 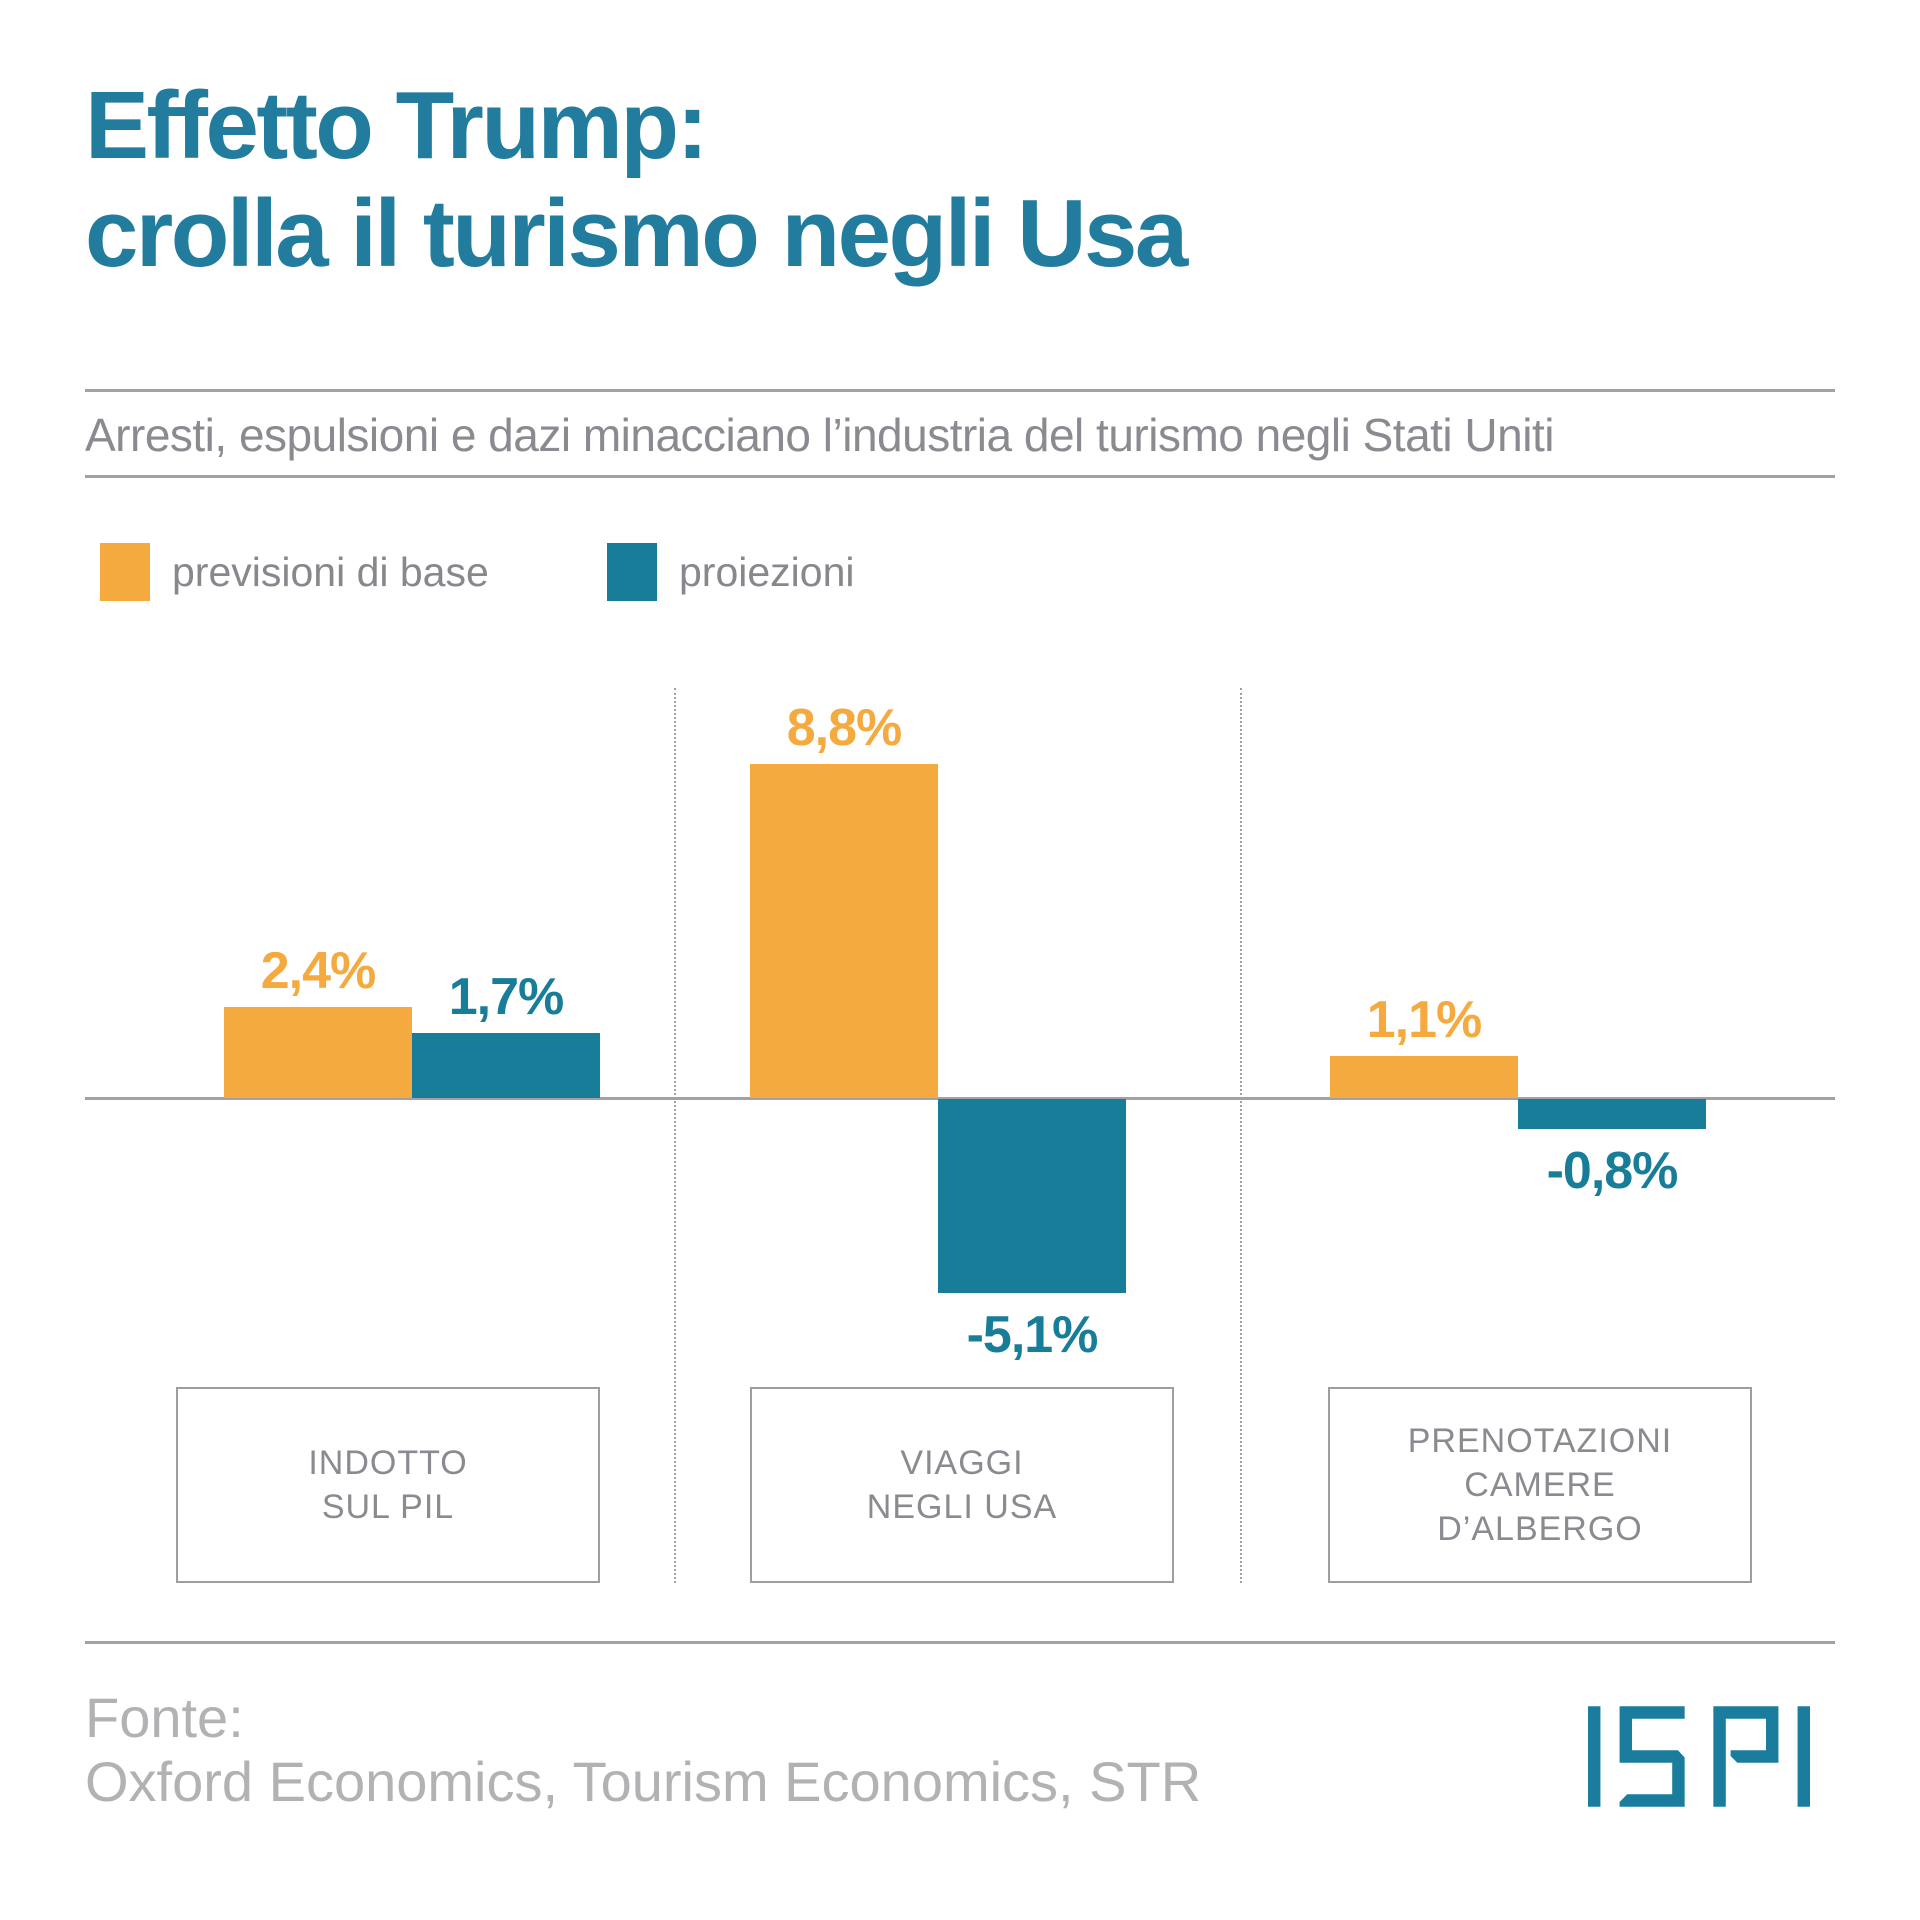 What do you see at coordinates (1424, 1020) in the screenshot?
I see `bar-value-label: 1,1%` at bounding box center [1424, 1020].